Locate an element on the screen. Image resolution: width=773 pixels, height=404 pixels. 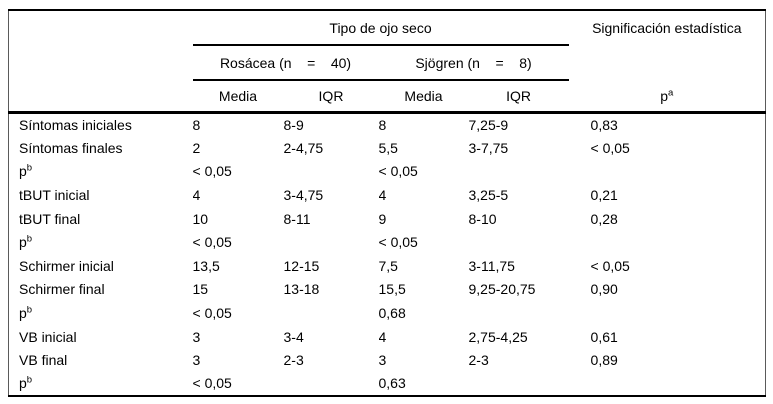
row-label: Schirmer inicial is located at coordinates (66, 265).